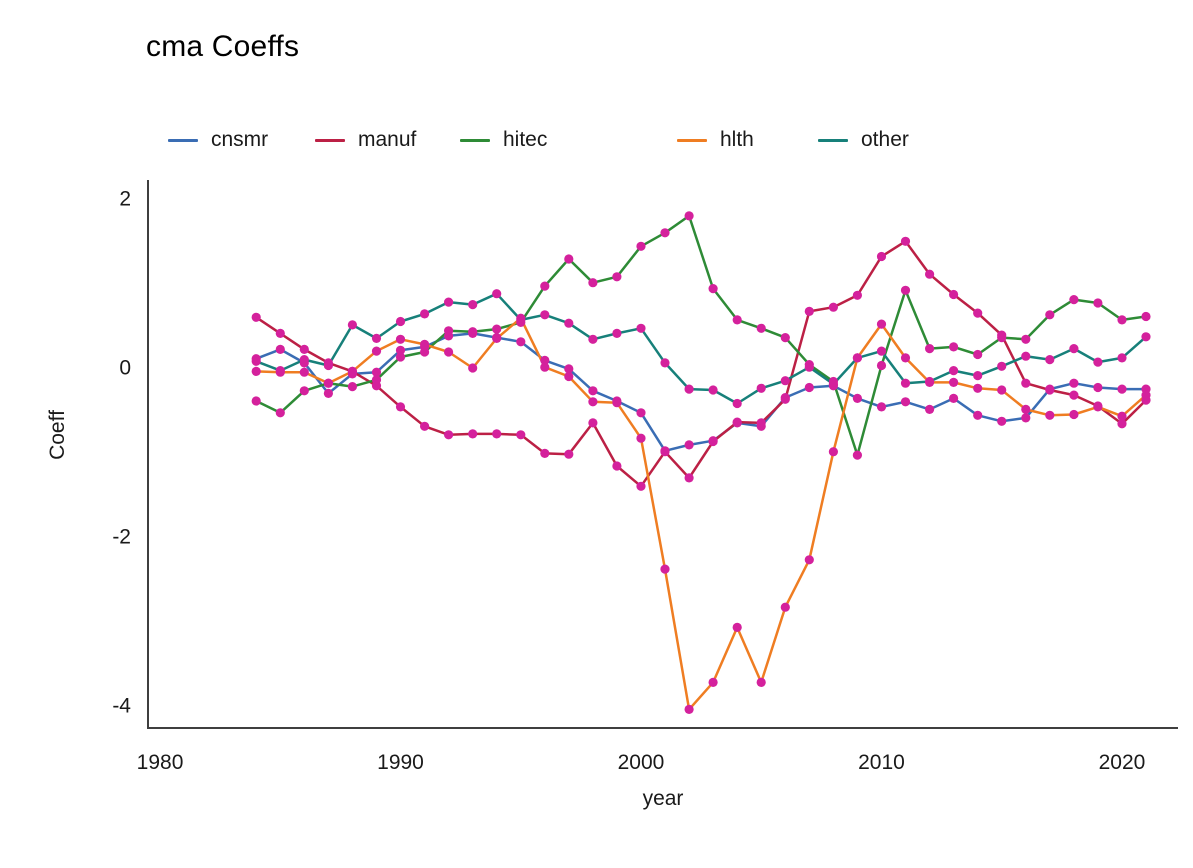 The height and width of the screenshot is (868, 1193). I want to click on point-manuf-1996, so click(545, 453).